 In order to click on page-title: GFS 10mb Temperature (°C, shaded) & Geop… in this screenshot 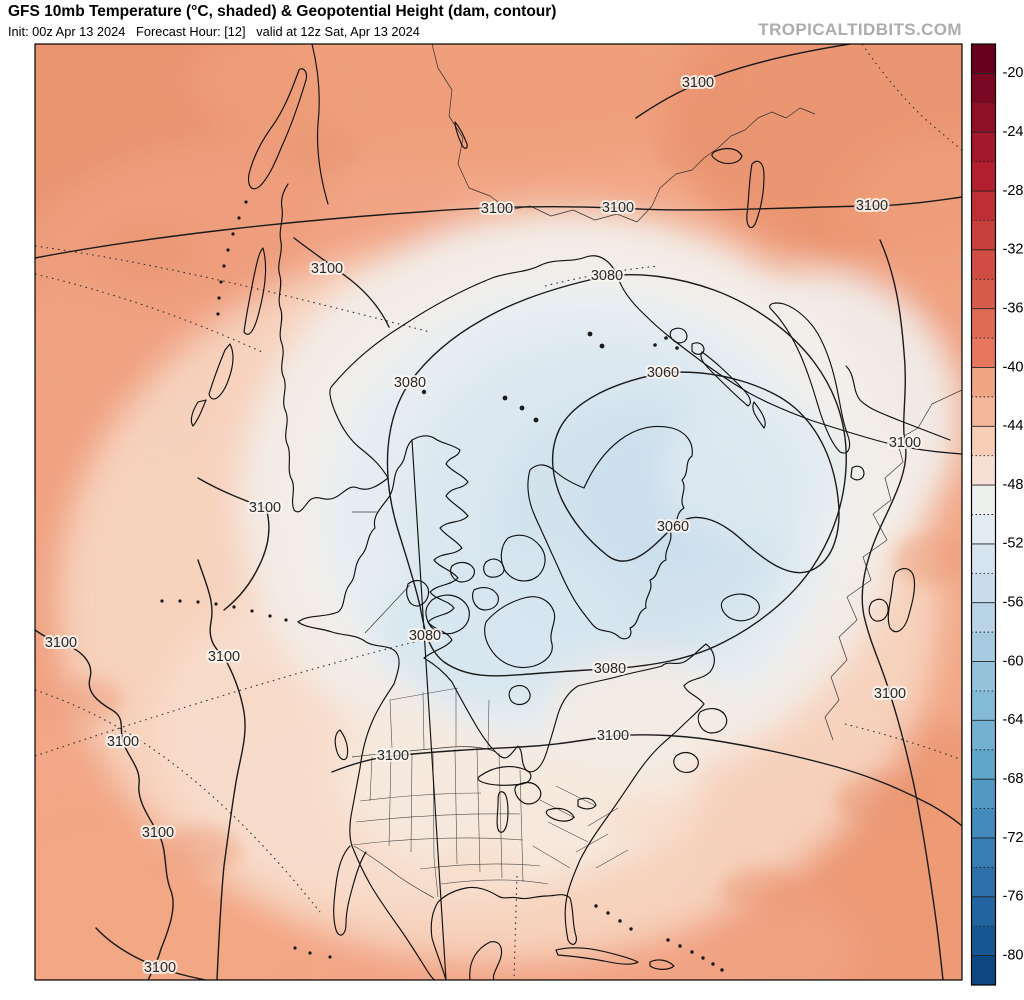, I will do `click(282, 11)`.